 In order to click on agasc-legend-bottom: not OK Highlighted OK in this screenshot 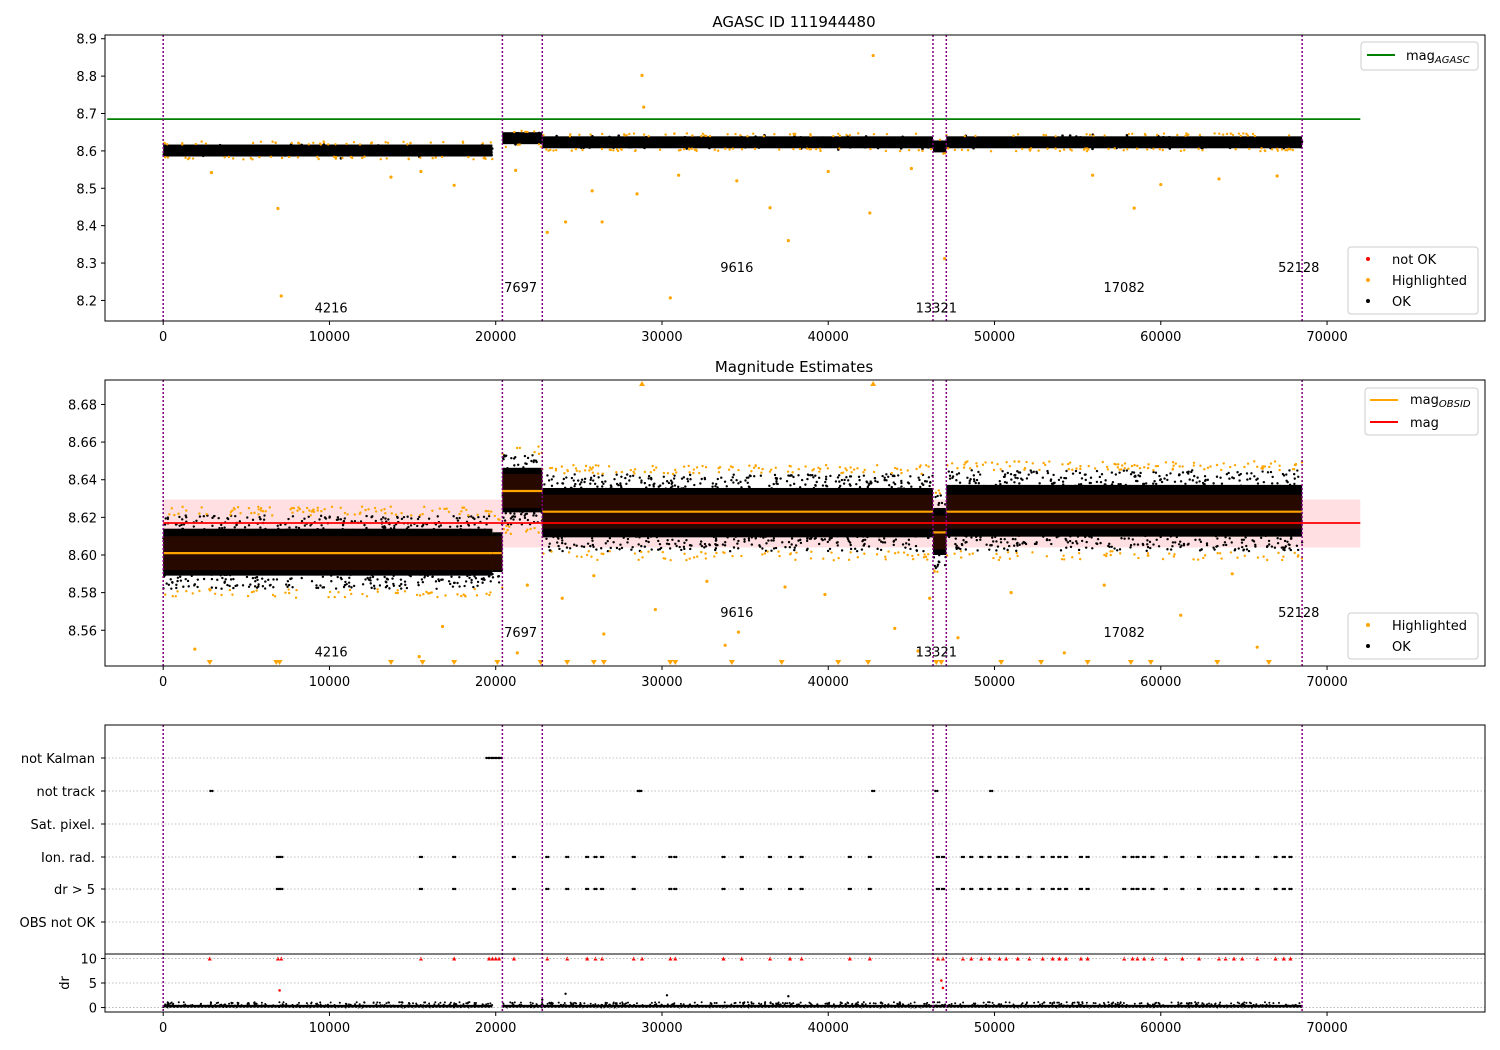, I will do `click(1413, 280)`.